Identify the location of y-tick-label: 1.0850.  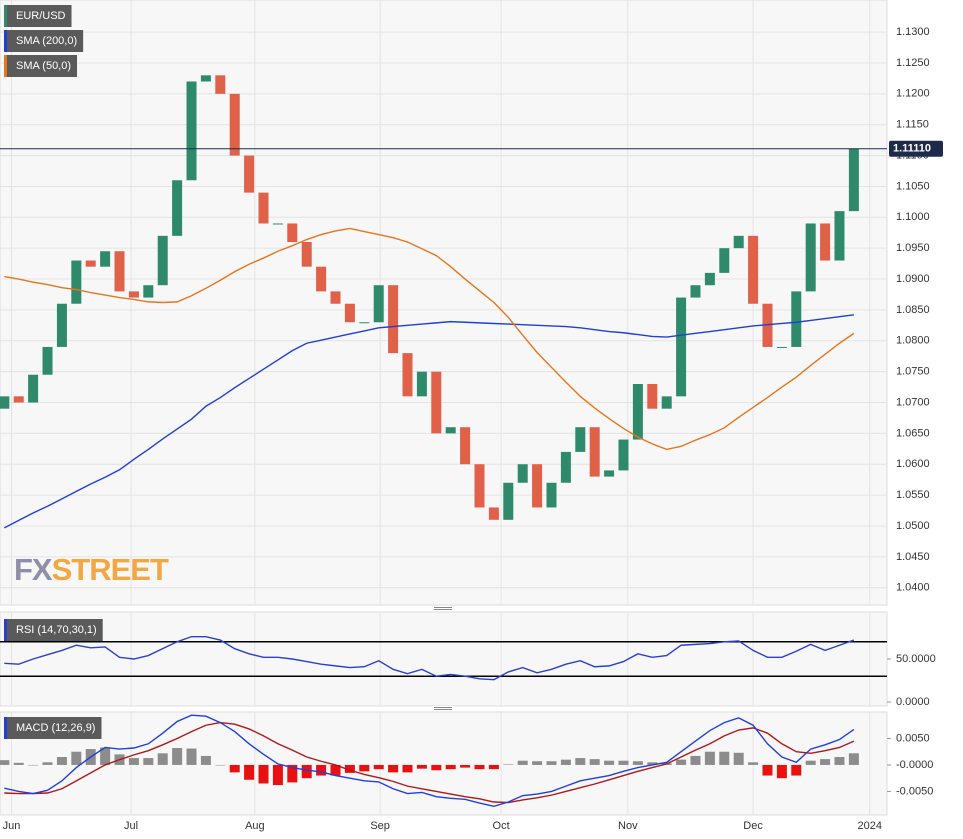
(913, 310).